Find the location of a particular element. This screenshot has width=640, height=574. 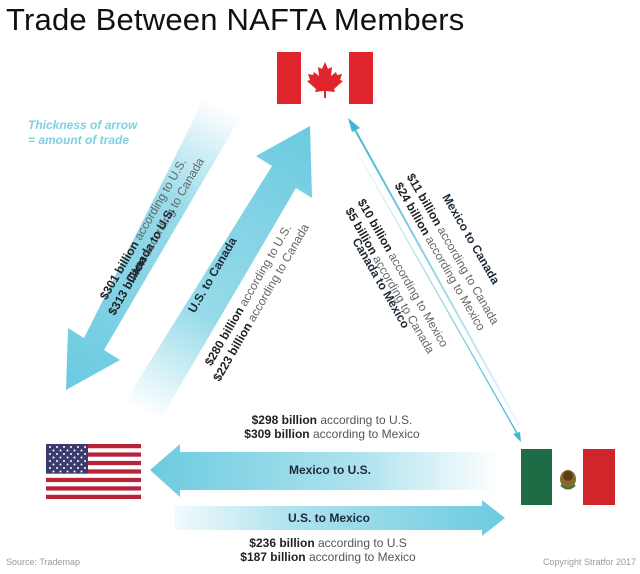

arrow-canada-to-us is located at coordinates (153, 243).